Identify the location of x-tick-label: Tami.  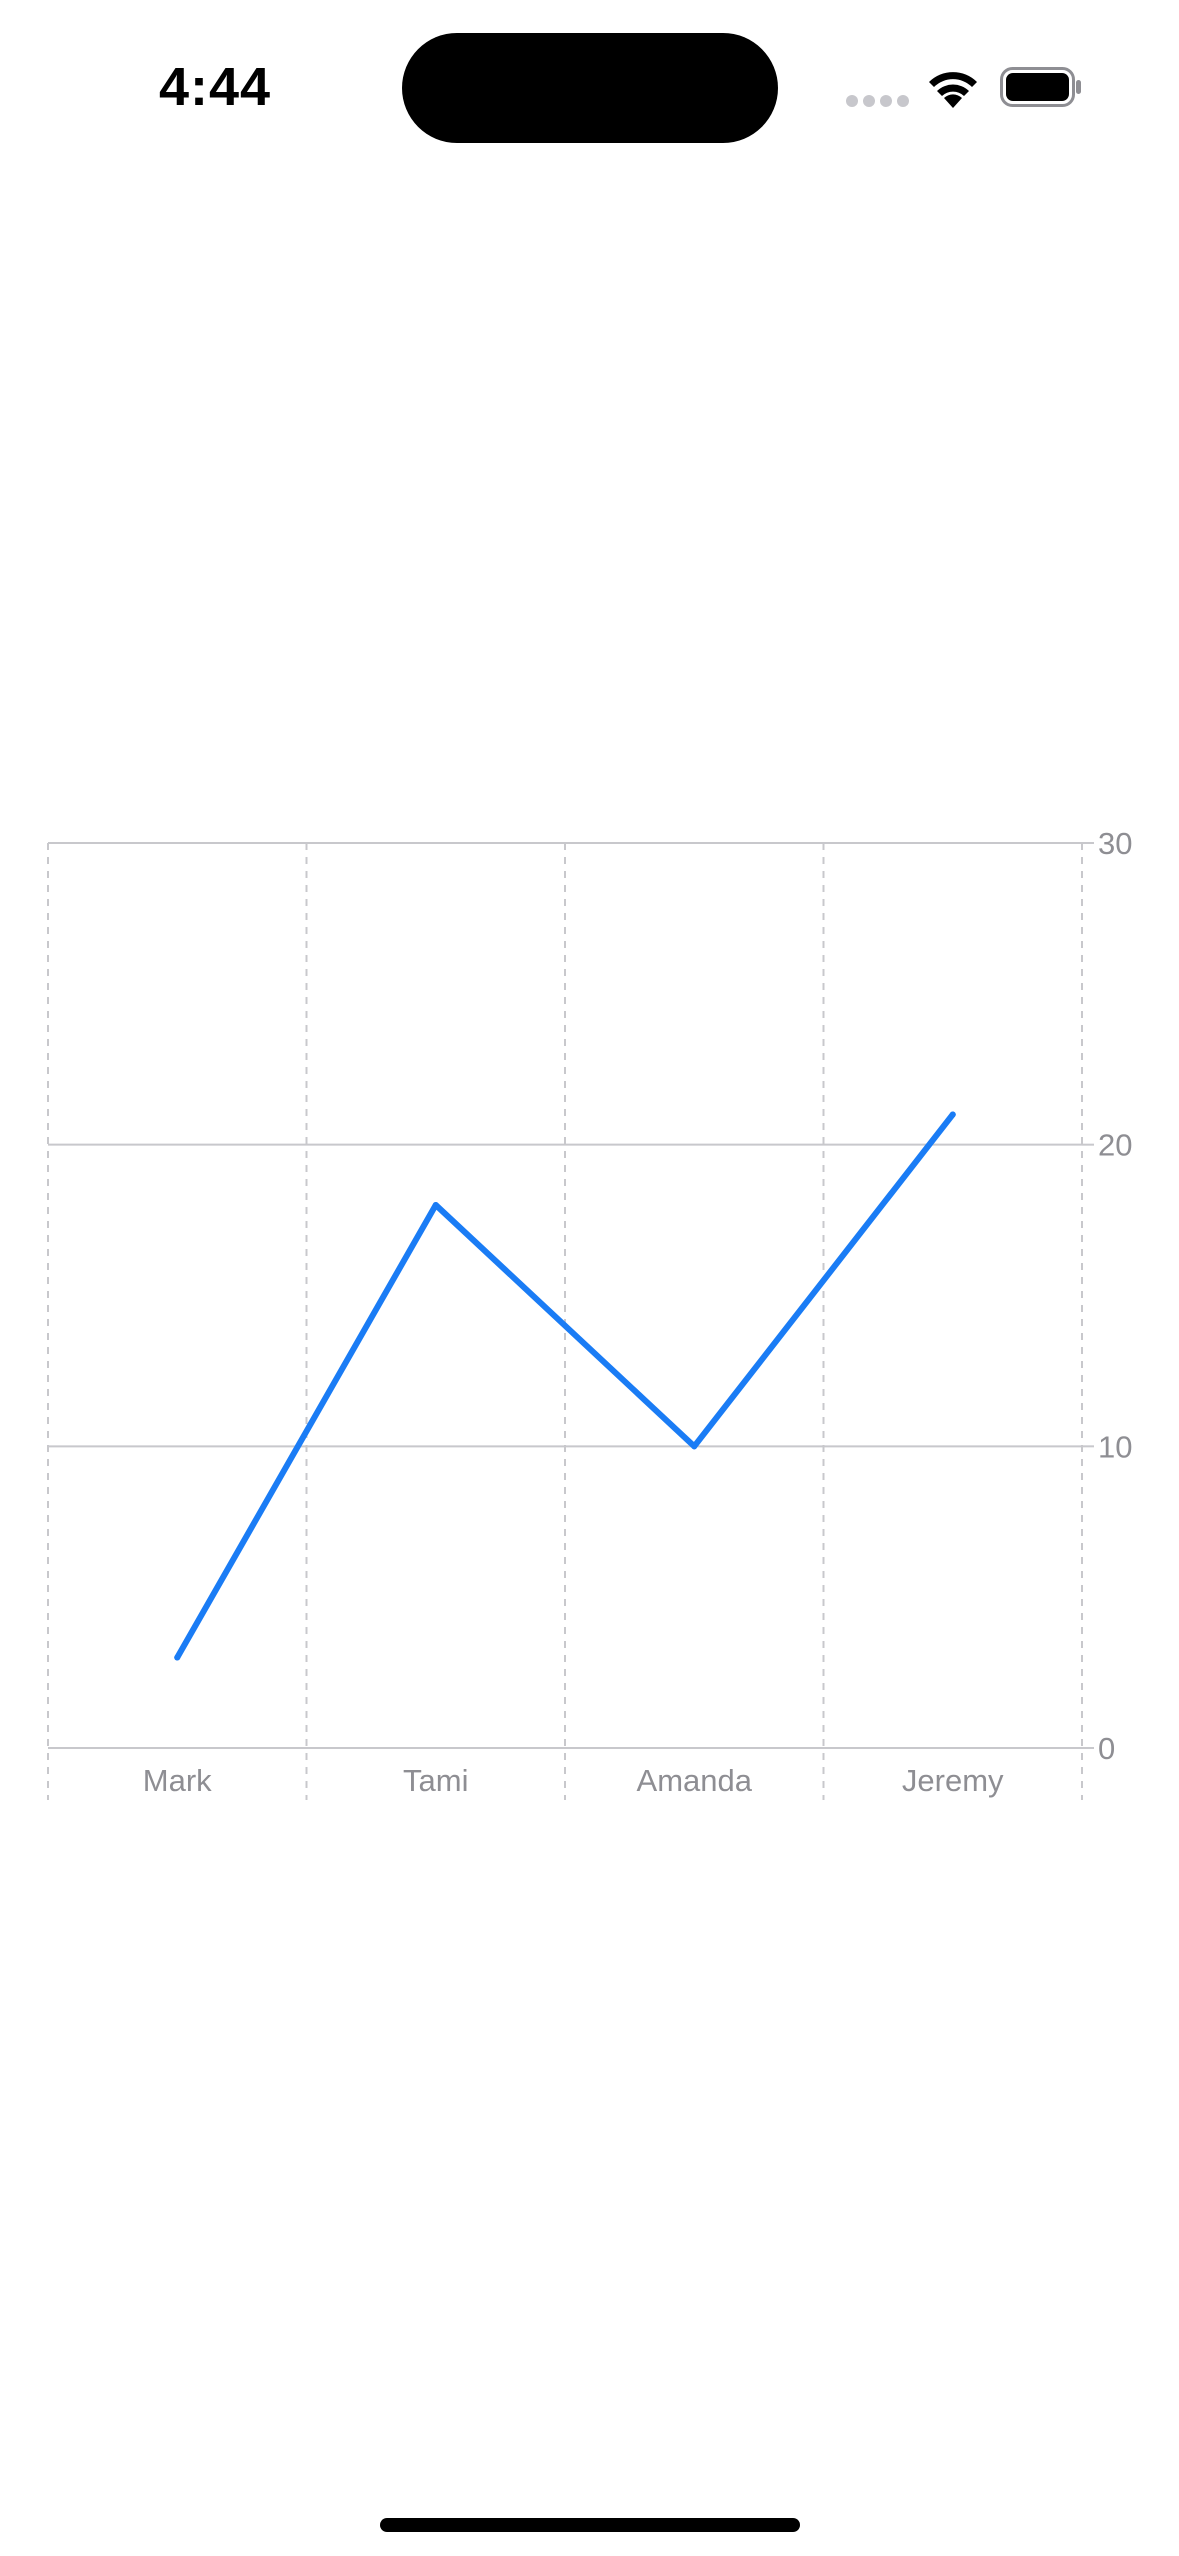
(435, 1780).